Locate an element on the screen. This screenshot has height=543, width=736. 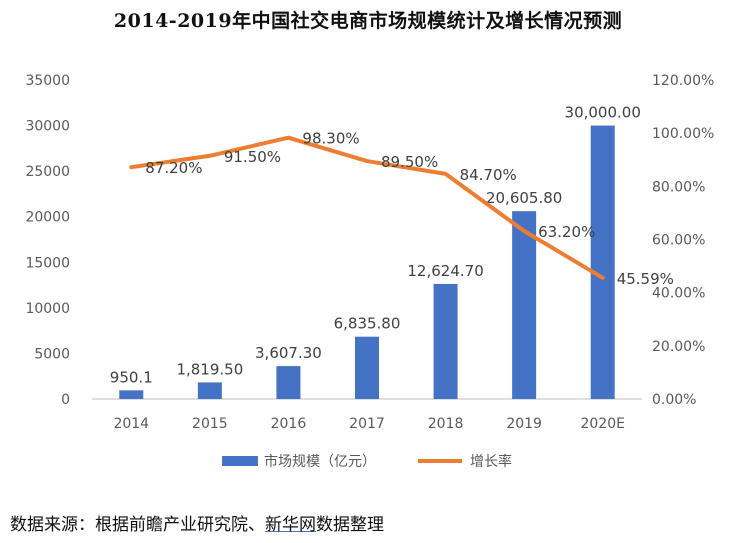
x-tick-label: 2016 is located at coordinates (289, 424).